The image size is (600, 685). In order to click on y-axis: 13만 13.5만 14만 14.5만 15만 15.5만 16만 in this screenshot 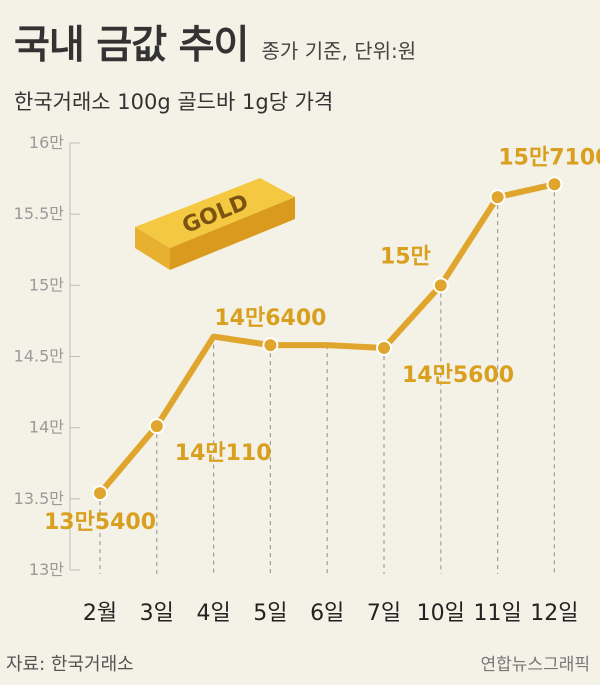, I will do `click(47, 356)`.